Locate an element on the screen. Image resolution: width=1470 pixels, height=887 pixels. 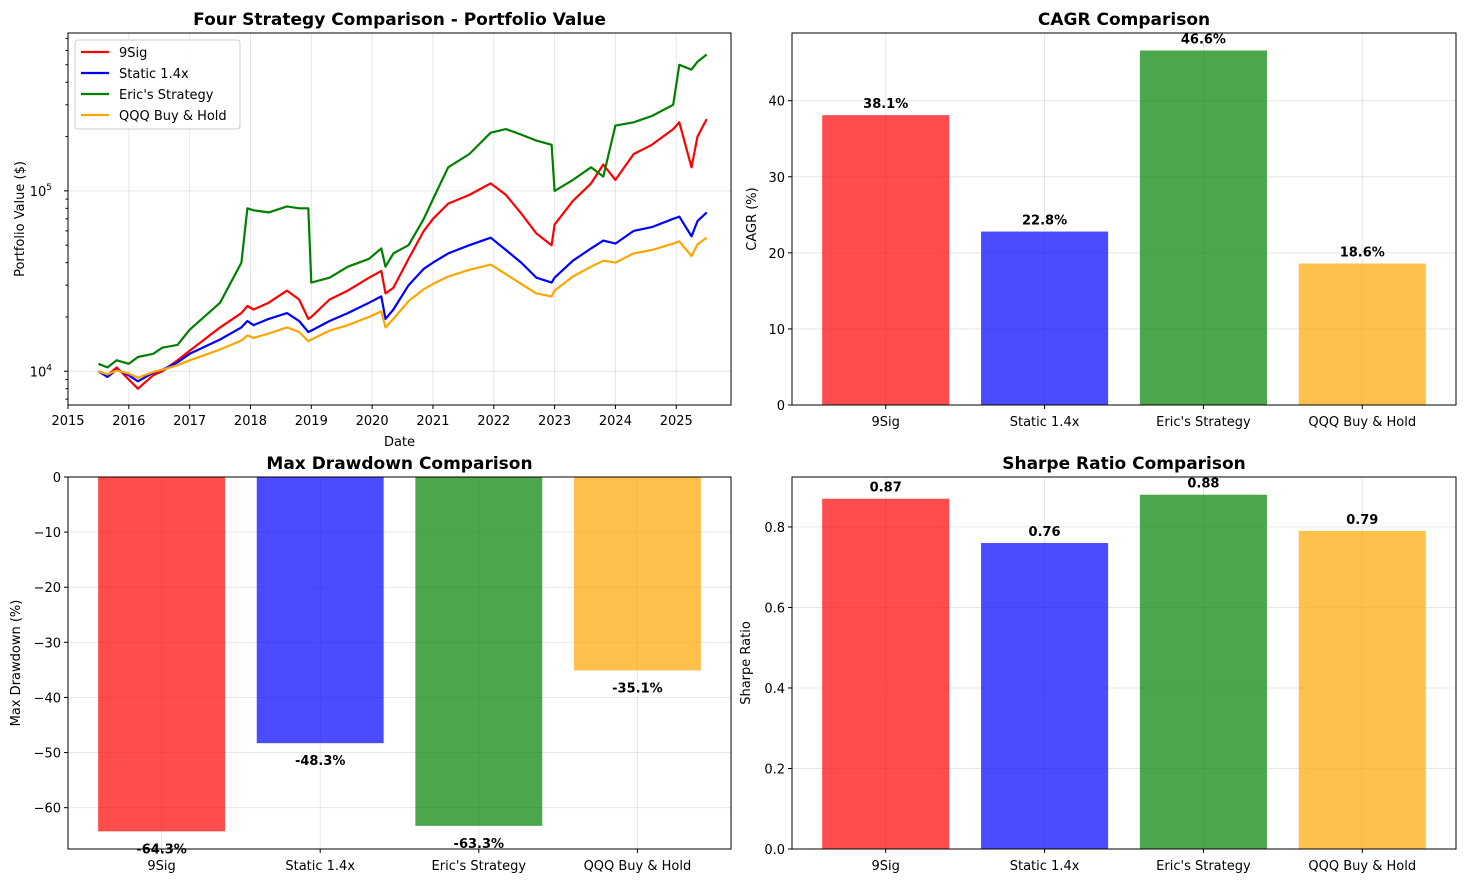
bar-value-label: 18.6% is located at coordinates (1362, 253).